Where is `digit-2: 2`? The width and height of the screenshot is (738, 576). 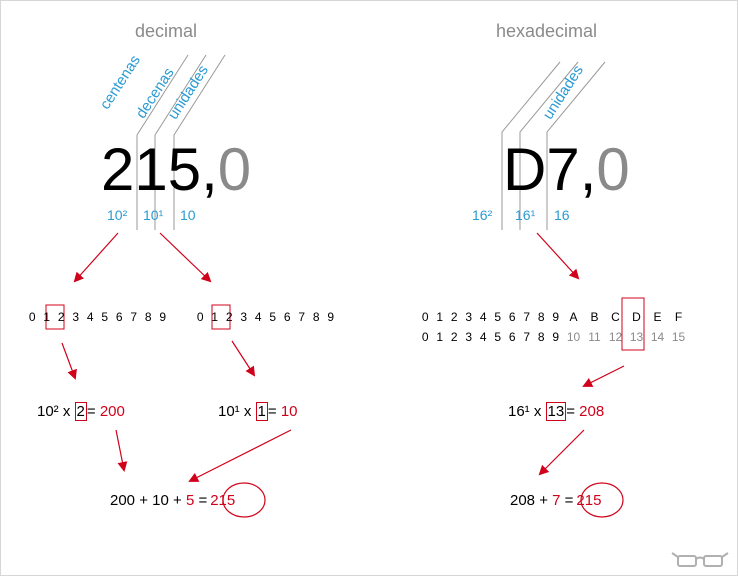 digit-2: 2 is located at coordinates (118, 169).